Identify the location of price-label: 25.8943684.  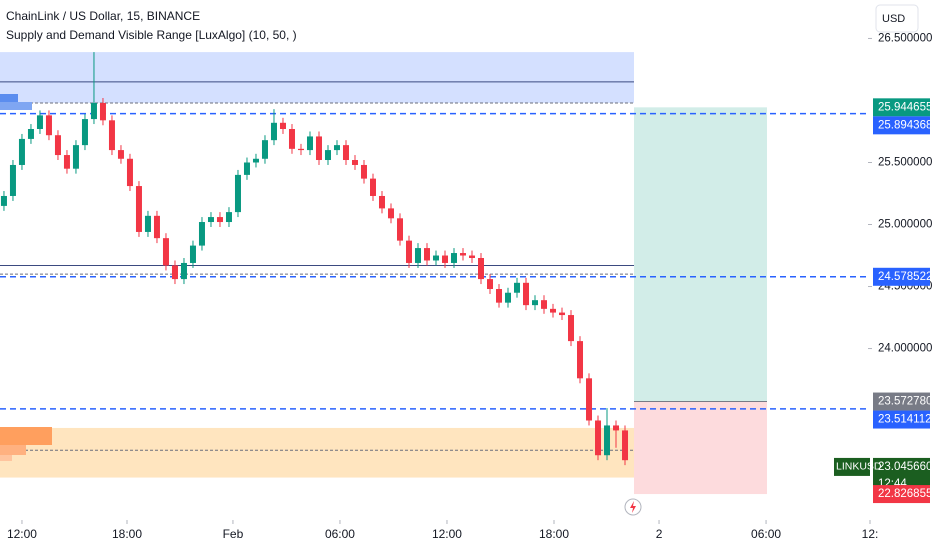
(905, 125).